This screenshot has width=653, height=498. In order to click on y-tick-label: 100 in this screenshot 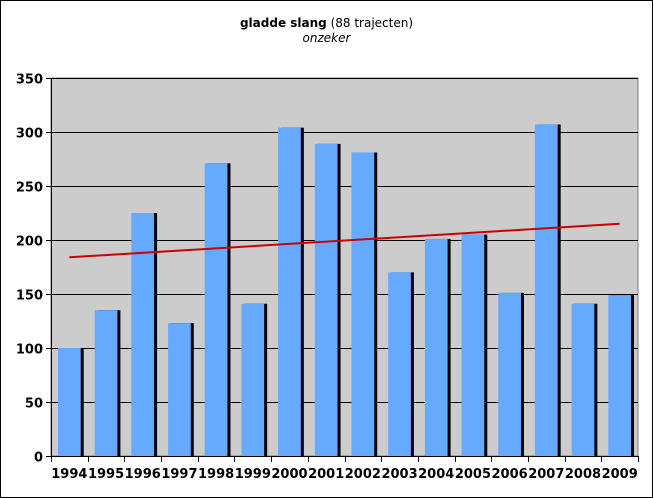, I will do `click(29, 350)`.